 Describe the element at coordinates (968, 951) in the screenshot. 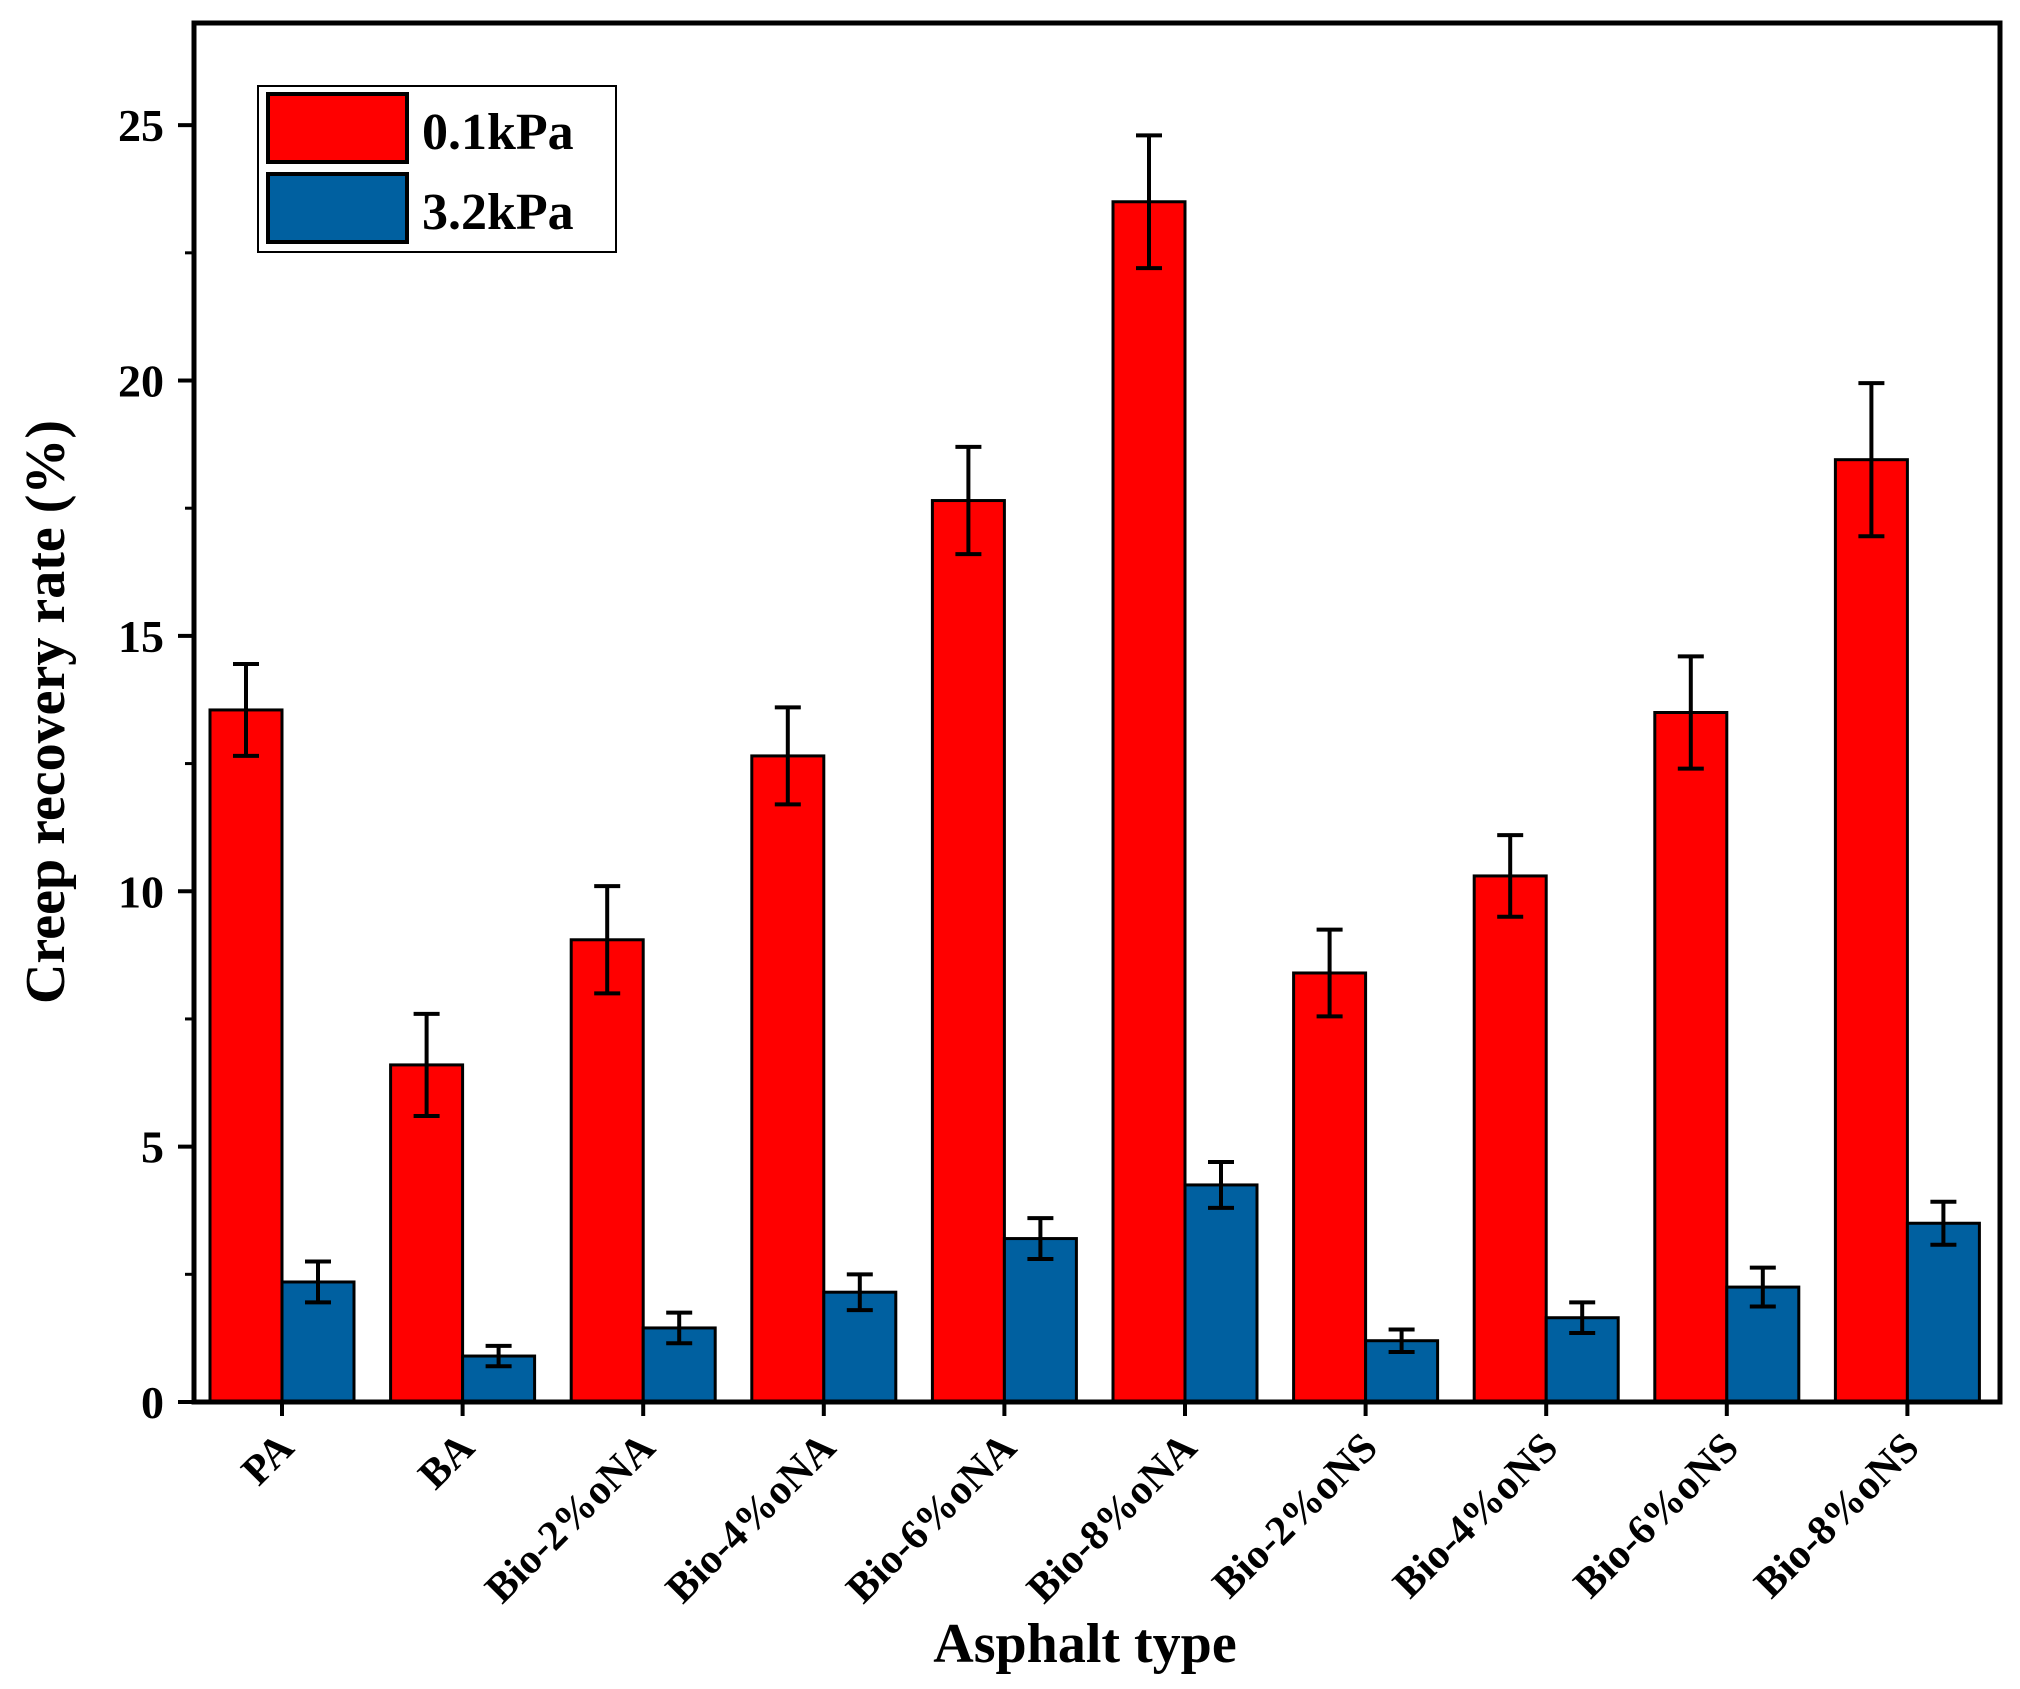

I see `bar-0-1kpa-bio-6-ona` at that location.